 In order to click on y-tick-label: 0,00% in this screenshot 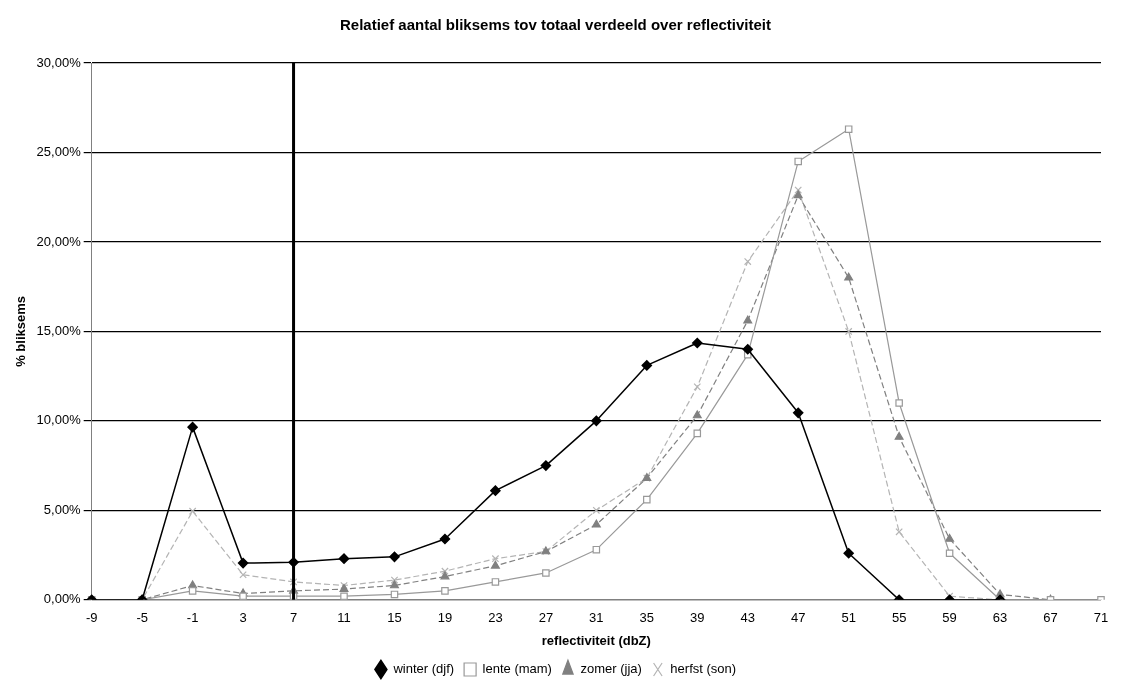, I will do `click(62, 599)`.